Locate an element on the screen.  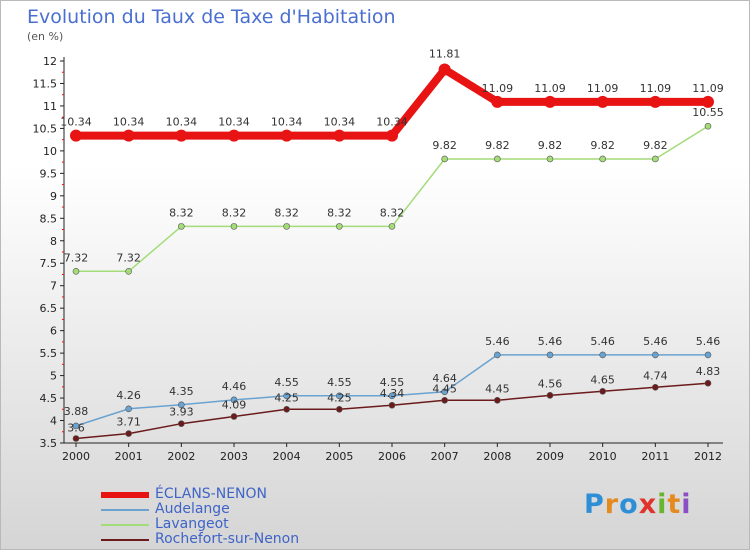
data-label: 4.74 is located at coordinates (655, 375).